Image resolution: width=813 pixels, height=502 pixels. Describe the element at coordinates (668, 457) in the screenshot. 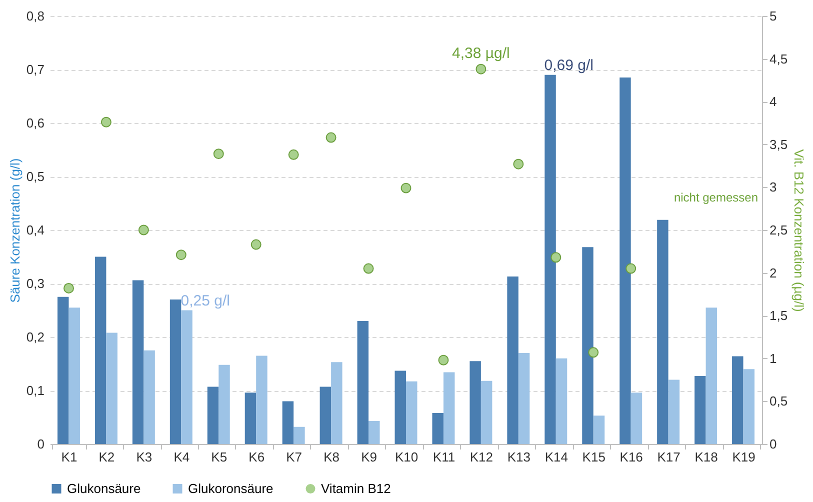

I see `x-tick-label: K17` at that location.